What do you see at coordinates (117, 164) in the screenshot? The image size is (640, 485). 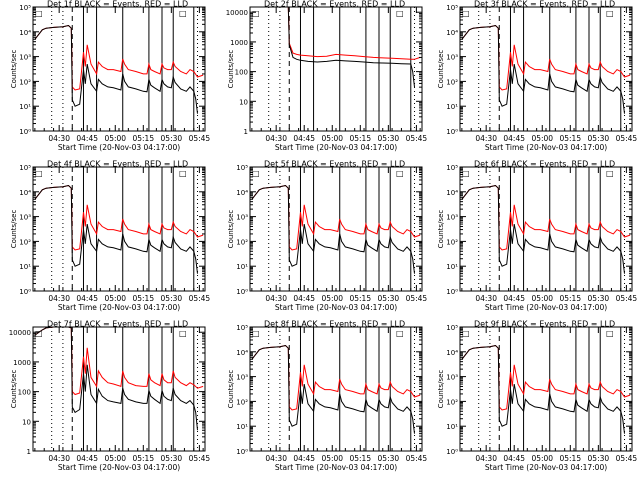 I see `panel-title: Det 4f BLACK = Events, RED = LLD` at bounding box center [117, 164].